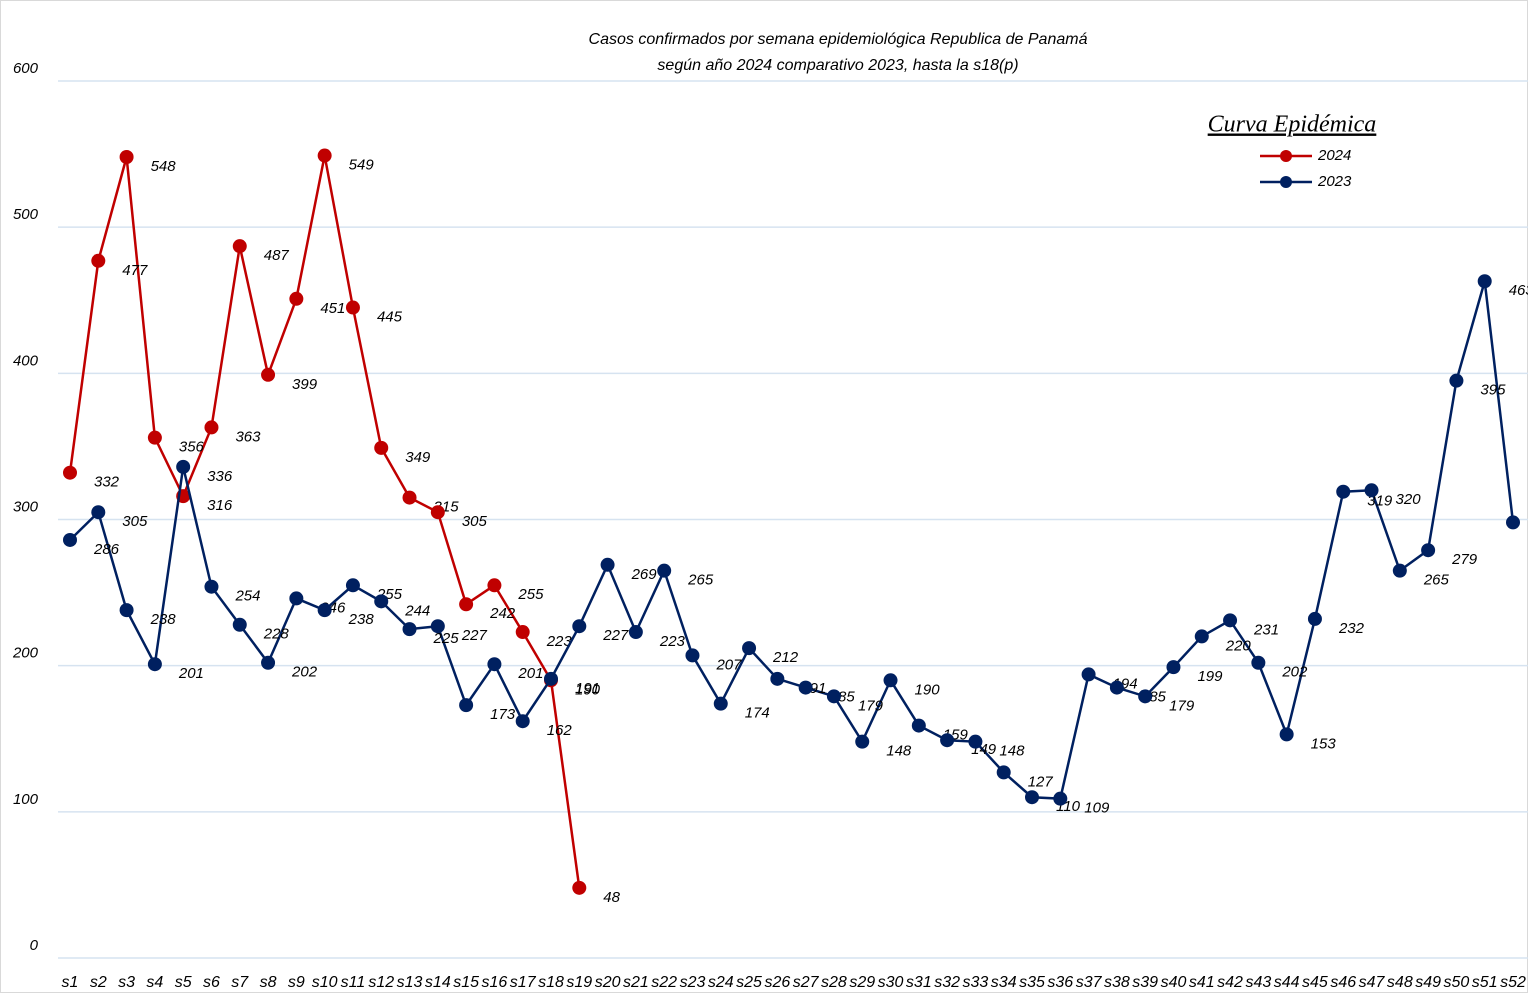 This screenshot has width=1528, height=993. What do you see at coordinates (390, 317) in the screenshot?
I see `data-label: 445` at bounding box center [390, 317].